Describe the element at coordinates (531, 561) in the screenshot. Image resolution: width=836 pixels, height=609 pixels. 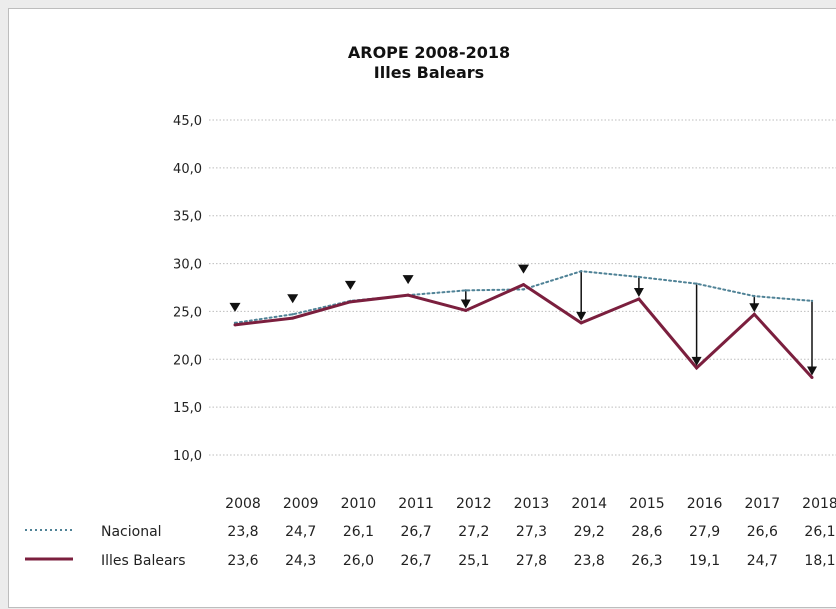
I see `data-label-illes-balears: 27,8` at that location.